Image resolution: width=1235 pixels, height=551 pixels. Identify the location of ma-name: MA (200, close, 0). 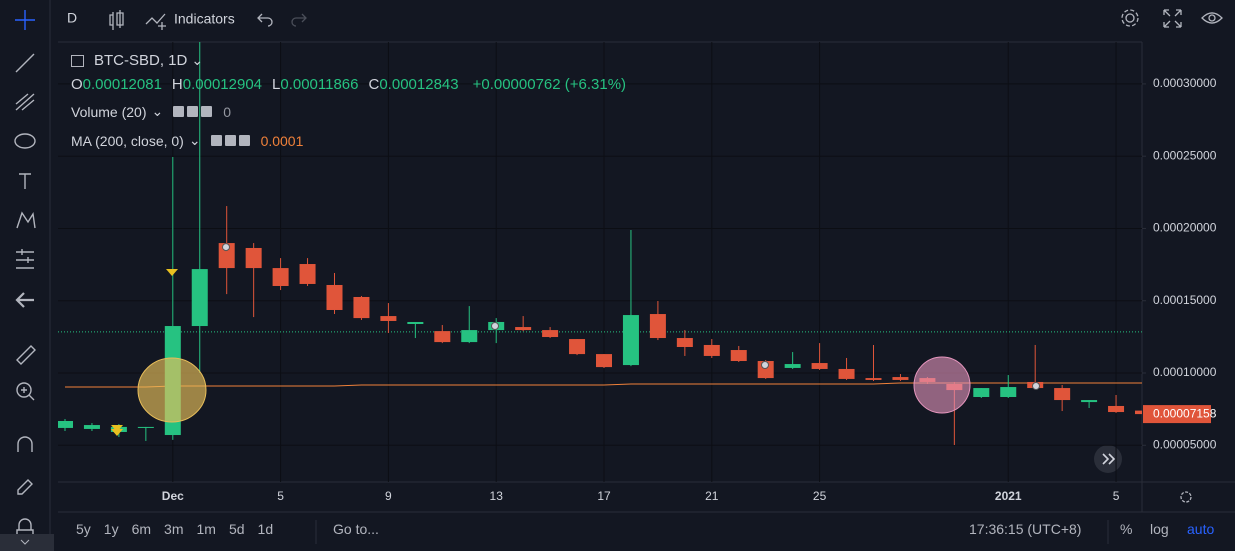
(127, 140).